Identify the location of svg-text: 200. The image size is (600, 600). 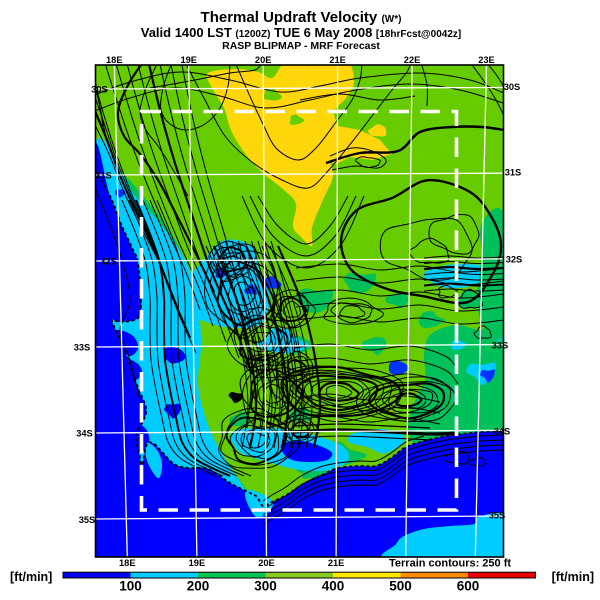
(198, 586).